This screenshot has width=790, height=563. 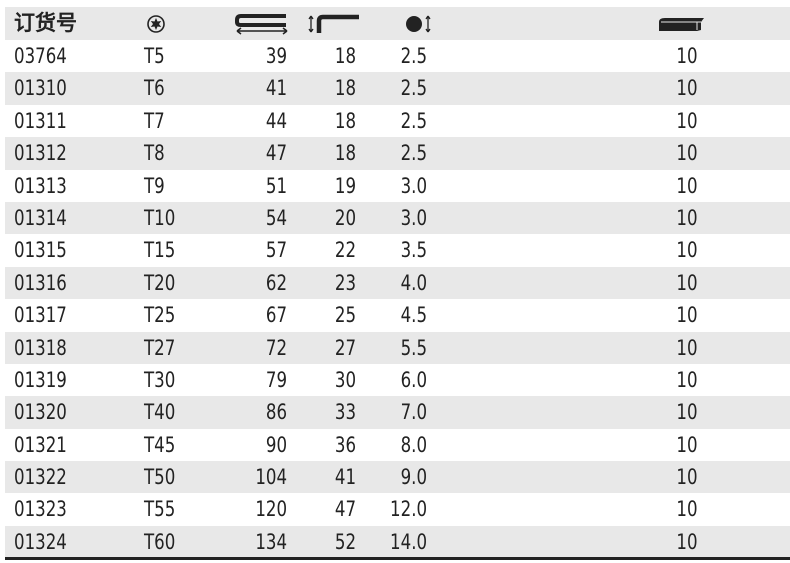 I want to click on table-row: 01315 T15 57 22 3.5 10, so click(x=397, y=250).